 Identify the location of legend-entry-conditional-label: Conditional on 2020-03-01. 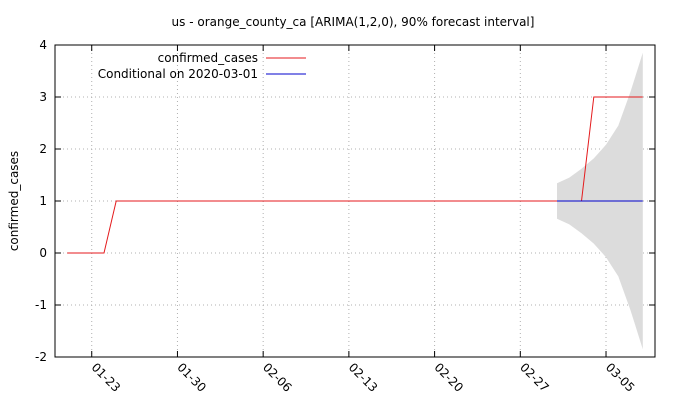
(178, 74).